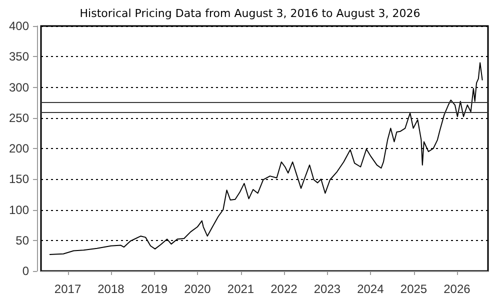 The image size is (500, 300). I want to click on y-tick-label: 250, so click(19, 117).